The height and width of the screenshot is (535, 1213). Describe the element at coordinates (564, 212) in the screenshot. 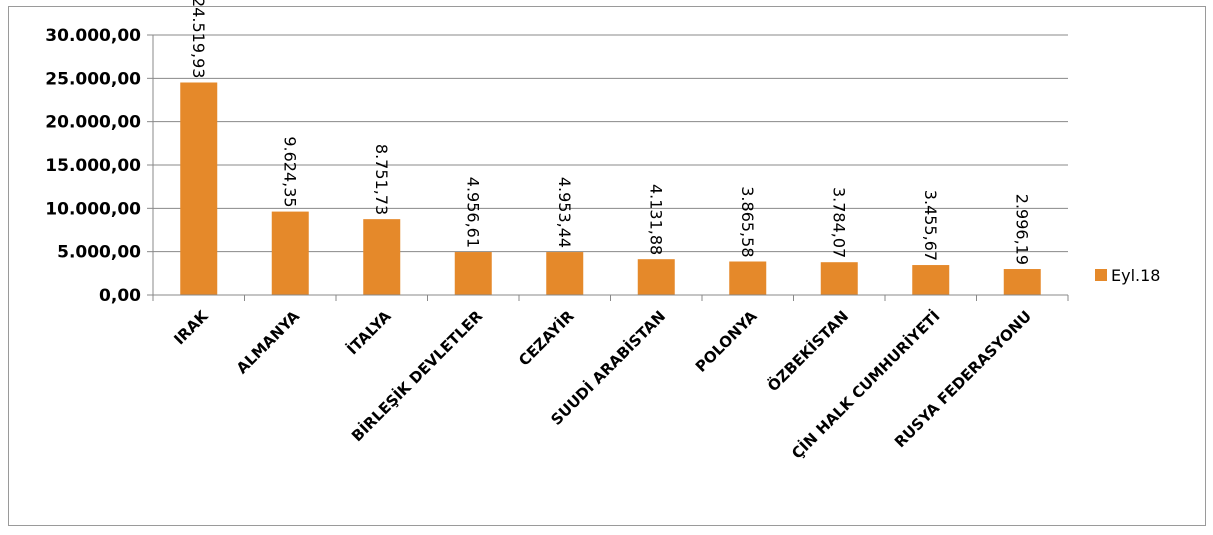

I see `data-label: 4.953,44` at that location.